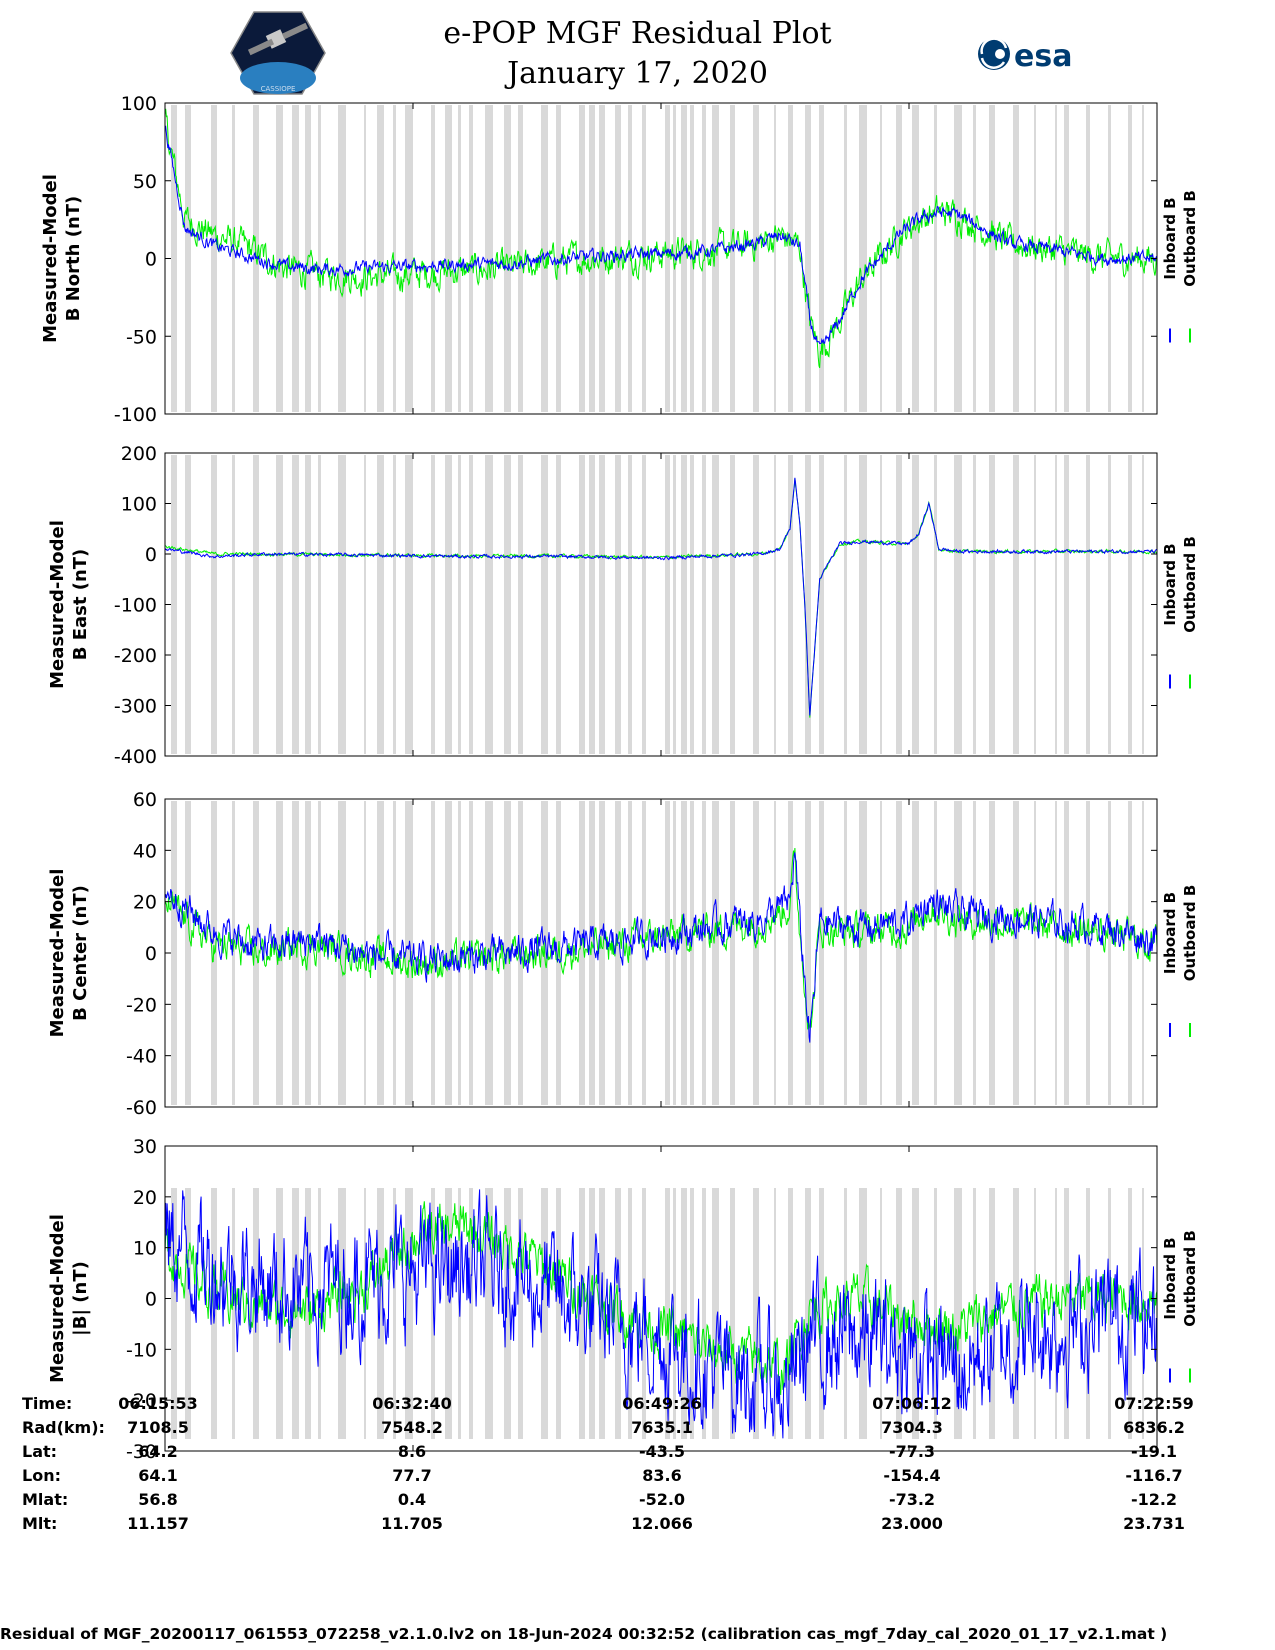  Describe the element at coordinates (158, 1523) in the screenshot. I see `info-mlt-col1: 11.157` at that location.